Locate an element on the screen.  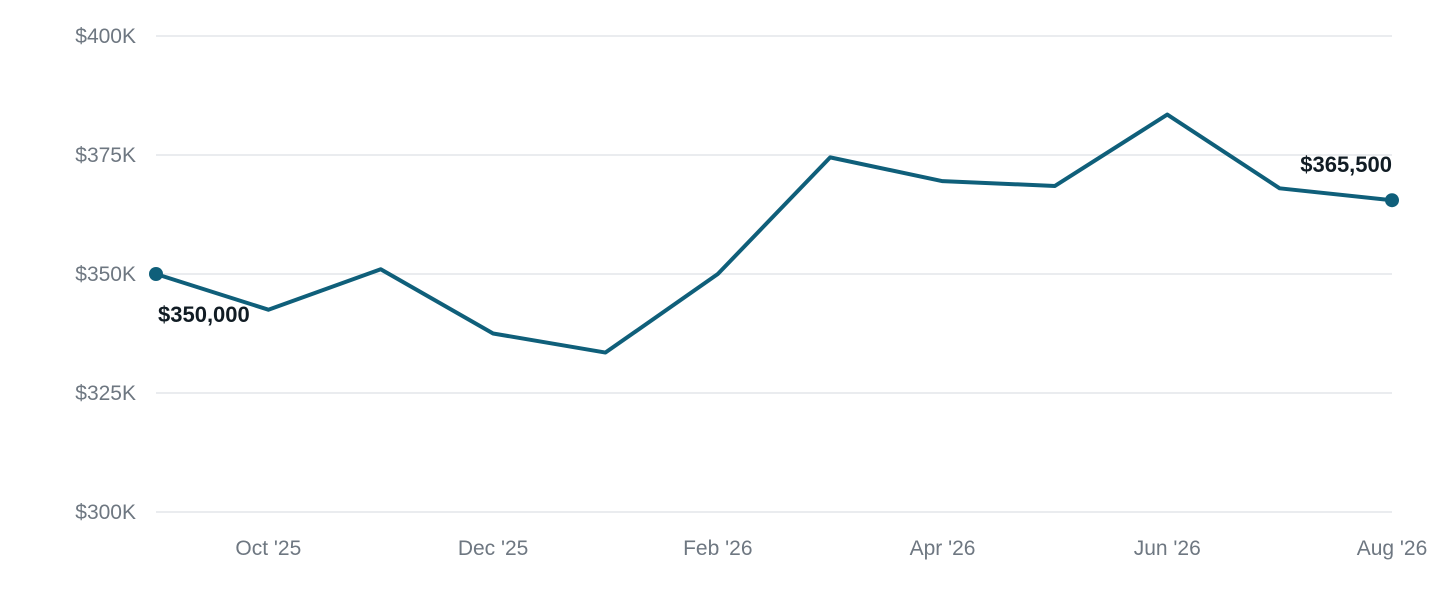
y-tick-label: $400K is located at coordinates (105, 36).